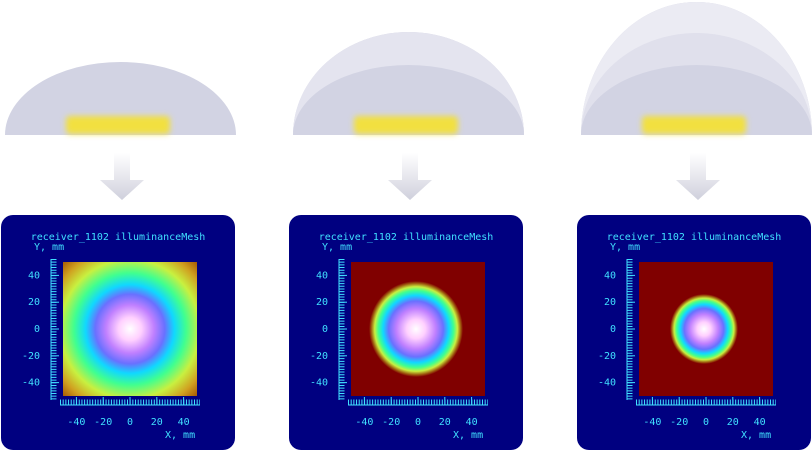 This screenshot has height=451, width=812. Describe the element at coordinates (130, 329) in the screenshot. I see `heatmap` at that location.